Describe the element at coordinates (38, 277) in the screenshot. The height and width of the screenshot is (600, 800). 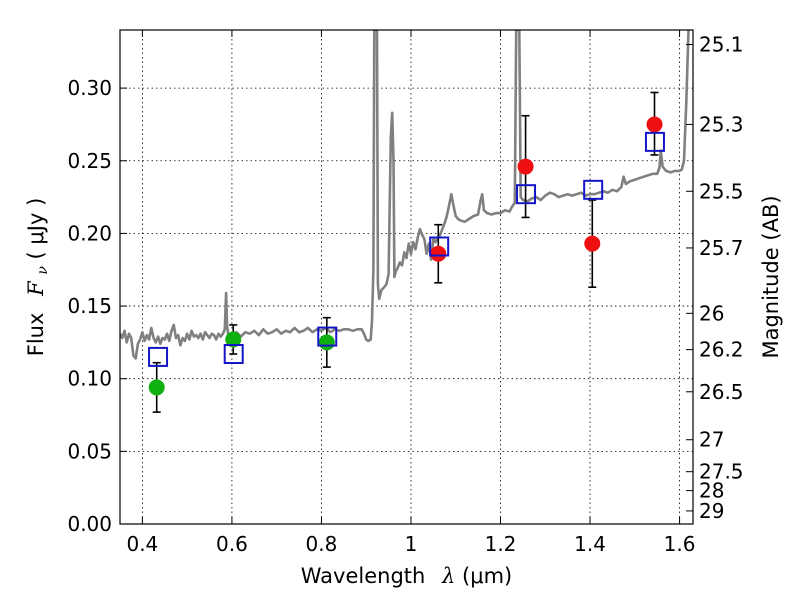
I see `y-axis-label: Flux F ν ( μJy )` at that location.